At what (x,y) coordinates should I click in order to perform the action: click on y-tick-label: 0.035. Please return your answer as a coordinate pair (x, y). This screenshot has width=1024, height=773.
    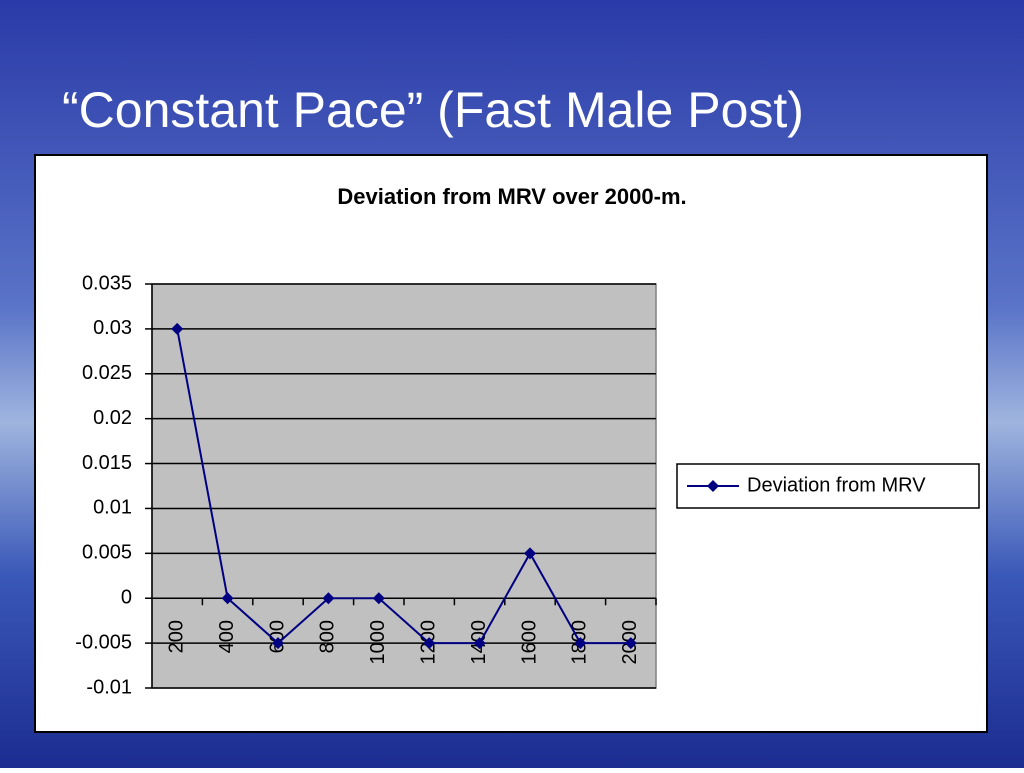
    Looking at the image, I should click on (107, 283).